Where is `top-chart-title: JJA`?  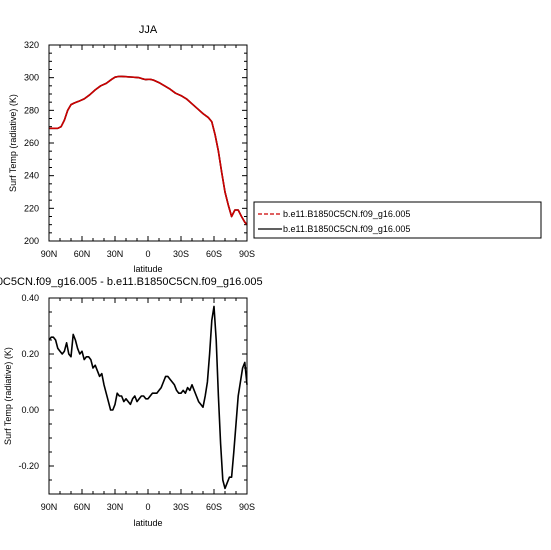
top-chart-title: JJA is located at coordinates (148, 30).